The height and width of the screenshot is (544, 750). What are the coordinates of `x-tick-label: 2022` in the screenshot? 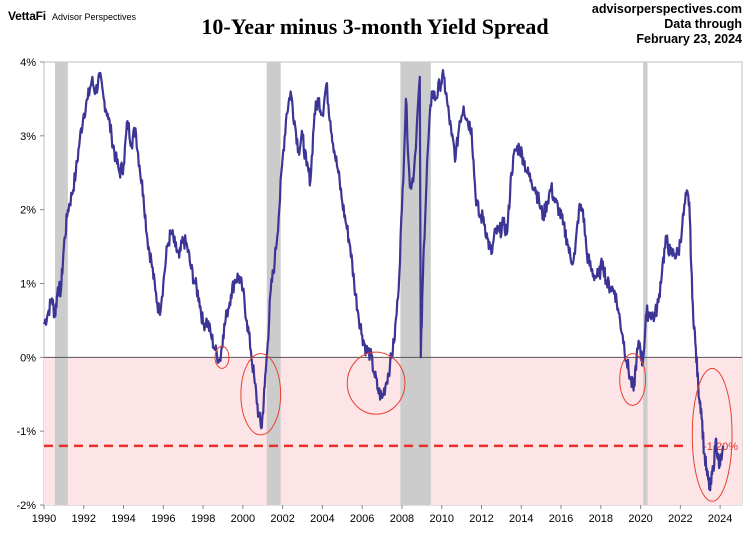 It's located at (680, 519).